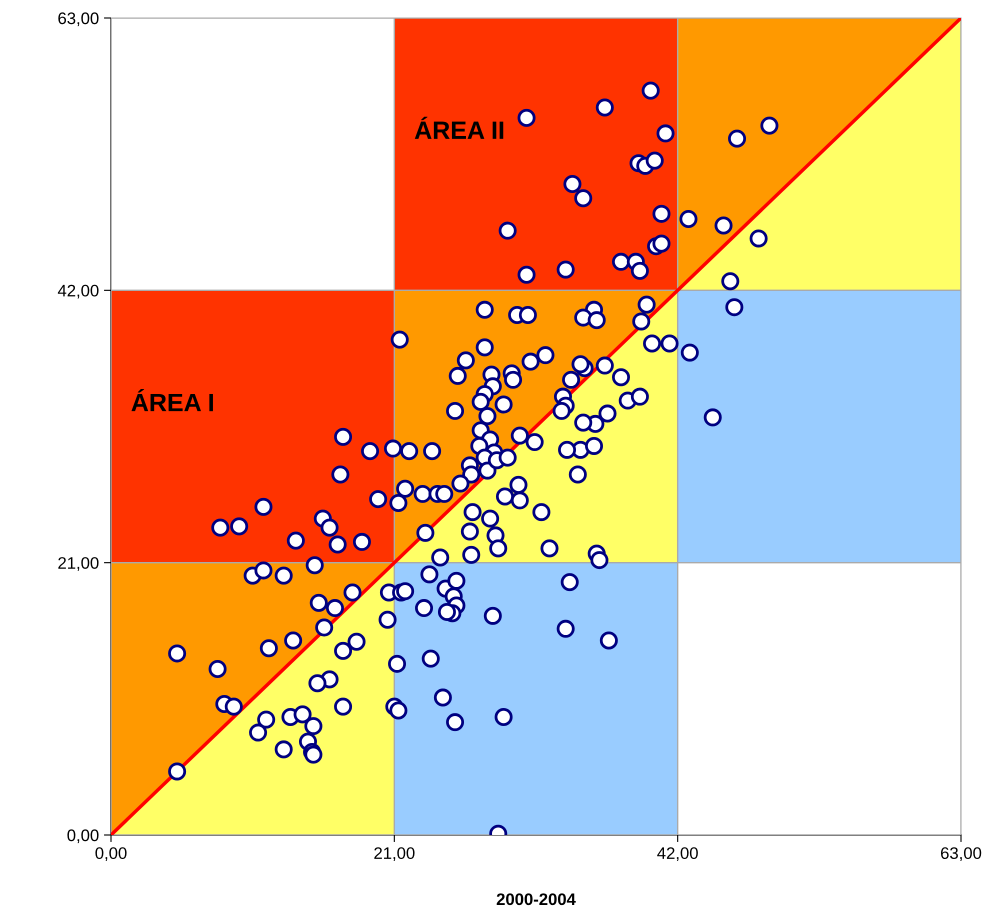 This screenshot has height=913, width=987. Describe the element at coordinates (394, 854) in the screenshot. I see `x-tick-label: 21,00` at that location.